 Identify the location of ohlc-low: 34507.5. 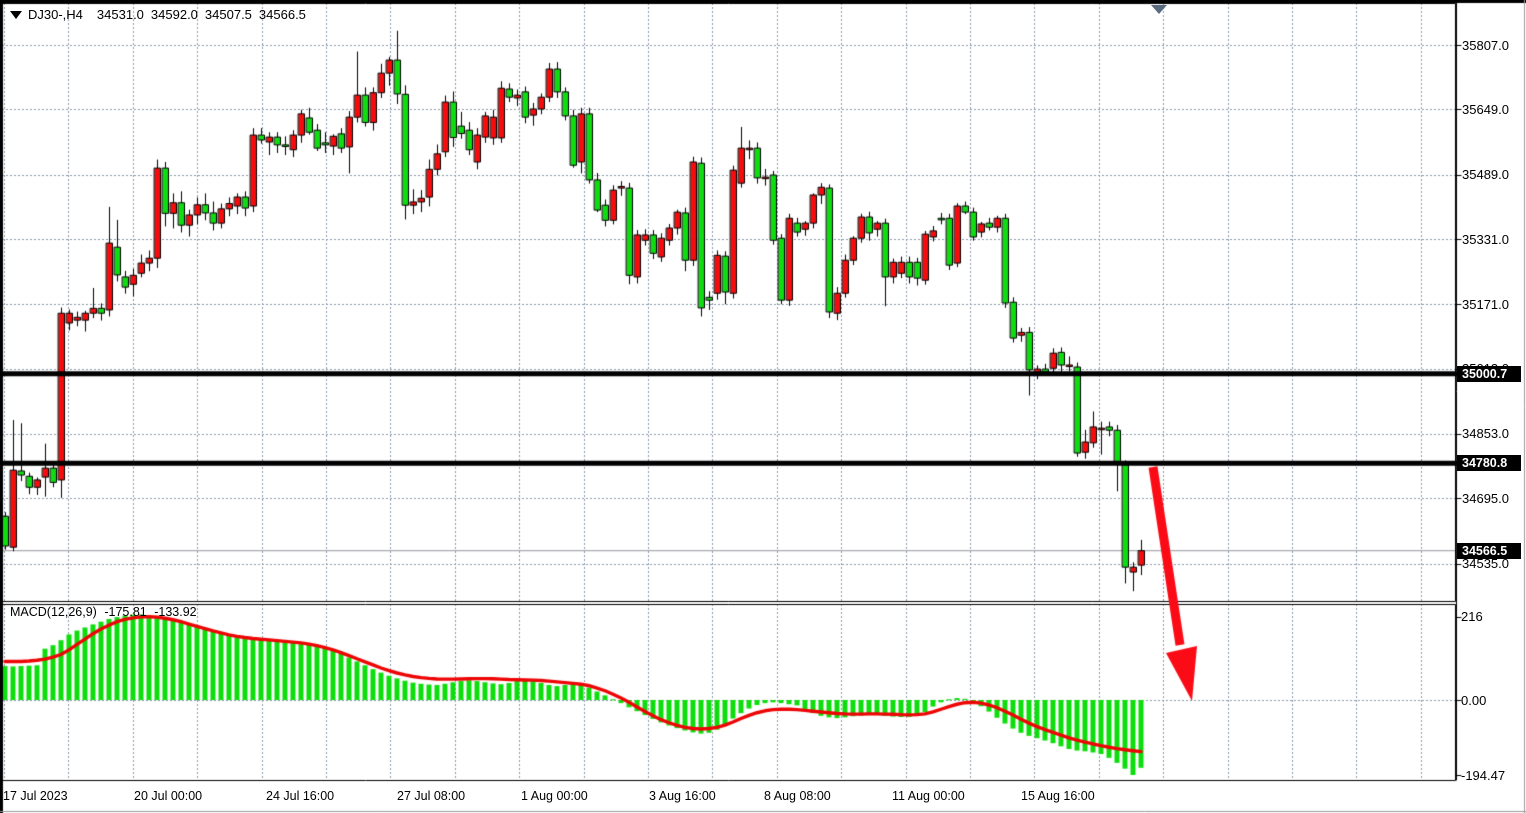
(228, 14).